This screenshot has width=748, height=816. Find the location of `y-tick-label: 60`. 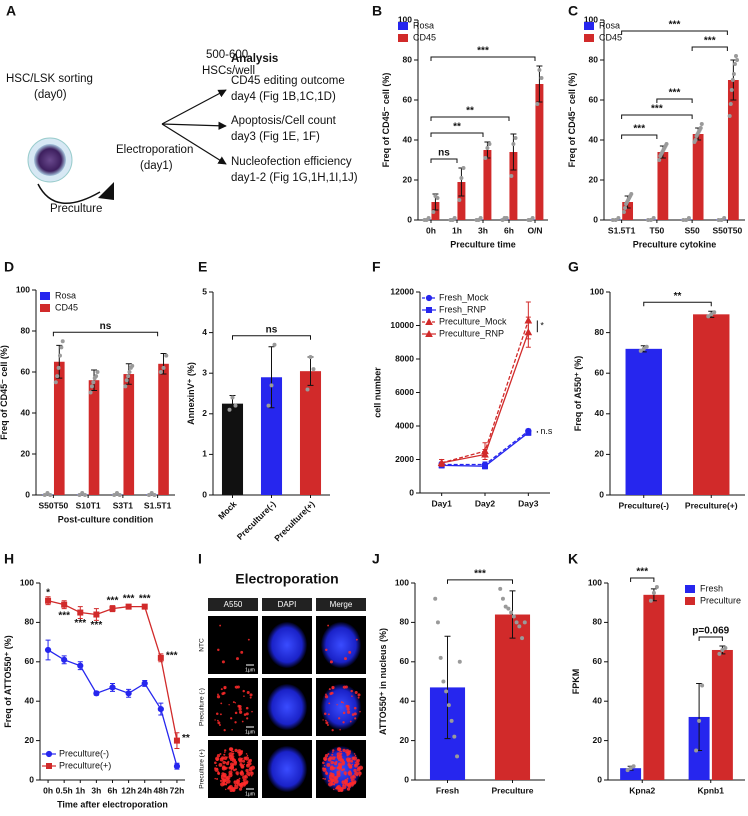

y-tick-label: 60 is located at coordinates (26, 371).